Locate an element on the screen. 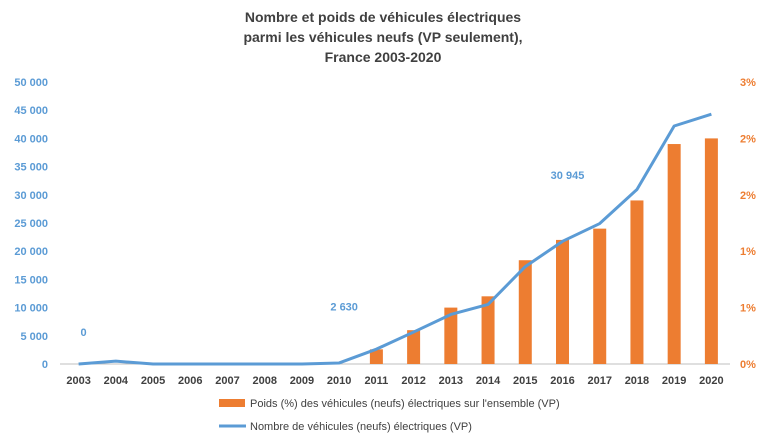 The width and height of the screenshot is (766, 440). x-tick-label: 2017 is located at coordinates (599, 381).